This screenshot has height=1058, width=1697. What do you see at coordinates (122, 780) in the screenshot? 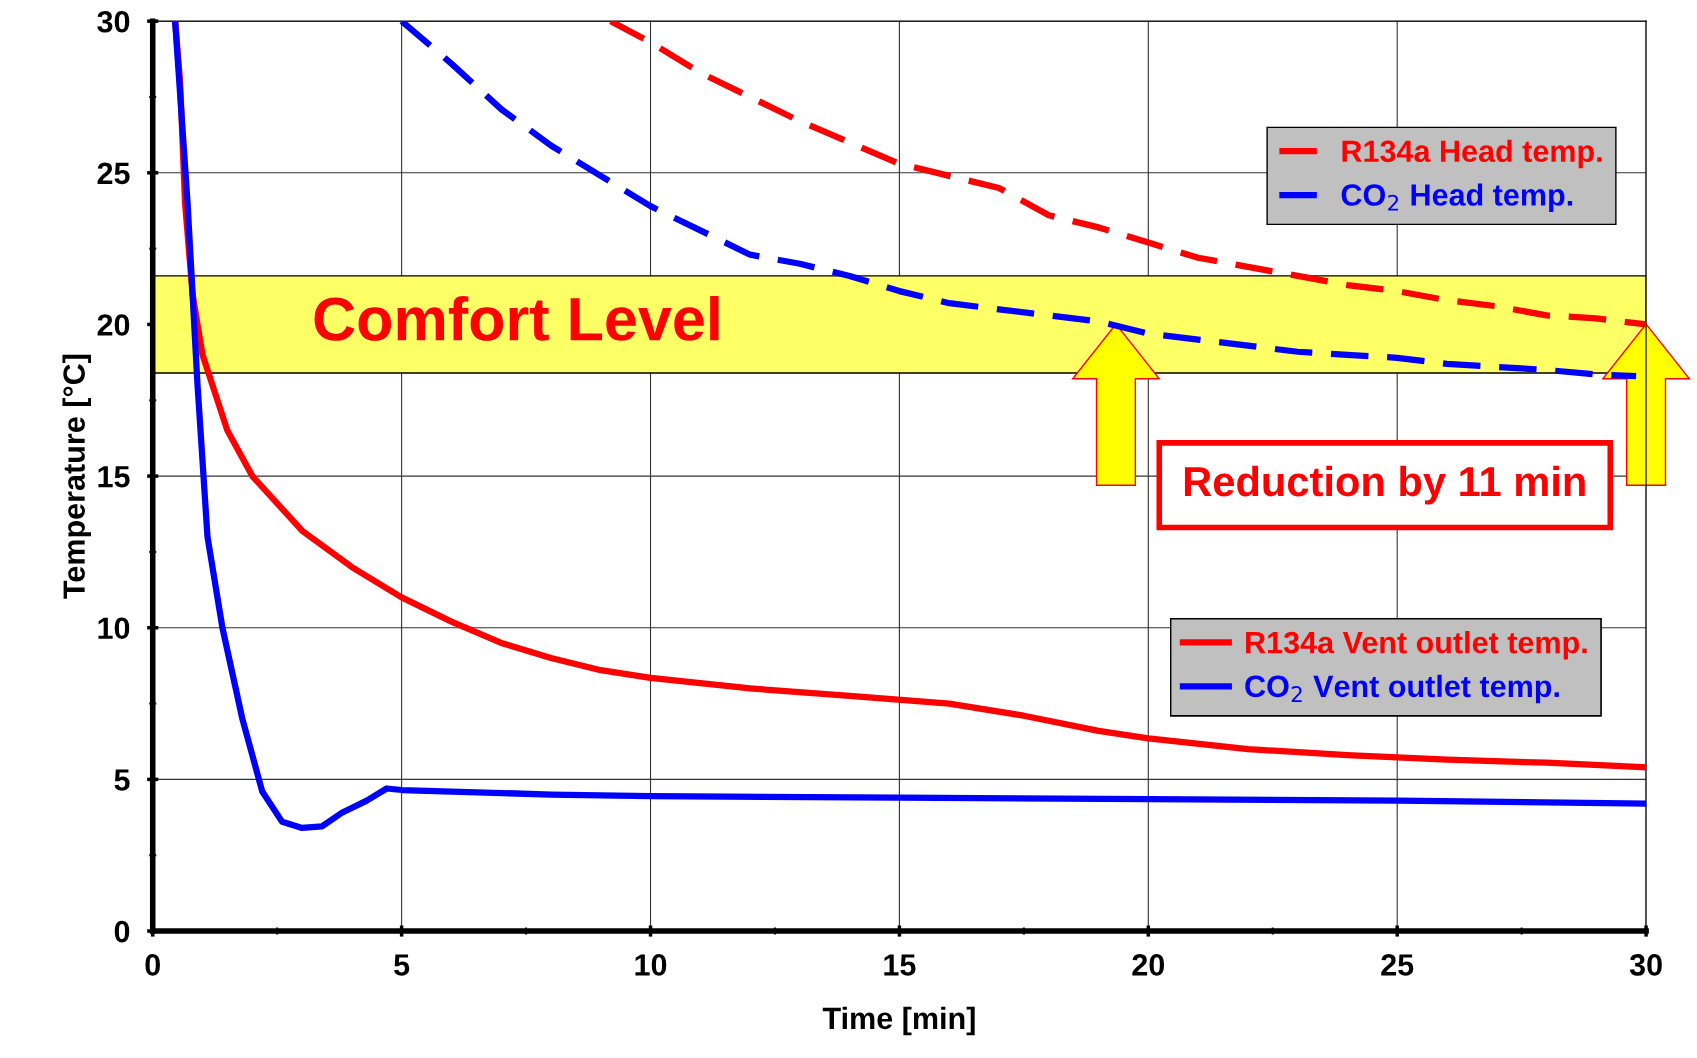
I see `y-tick-label: 5` at bounding box center [122, 780].